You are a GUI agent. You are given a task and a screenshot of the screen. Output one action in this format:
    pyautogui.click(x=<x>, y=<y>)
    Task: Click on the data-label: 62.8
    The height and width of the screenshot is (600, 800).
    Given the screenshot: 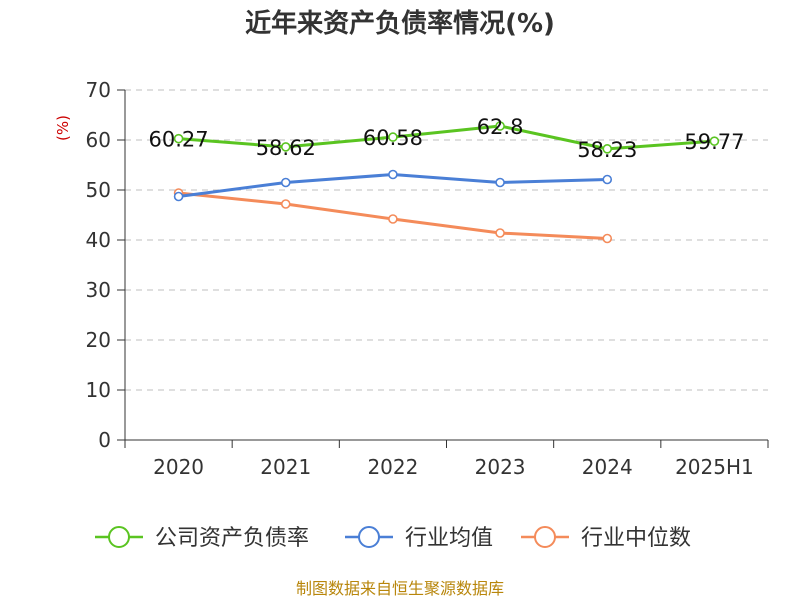 What is the action you would take?
    pyautogui.click(x=500, y=127)
    